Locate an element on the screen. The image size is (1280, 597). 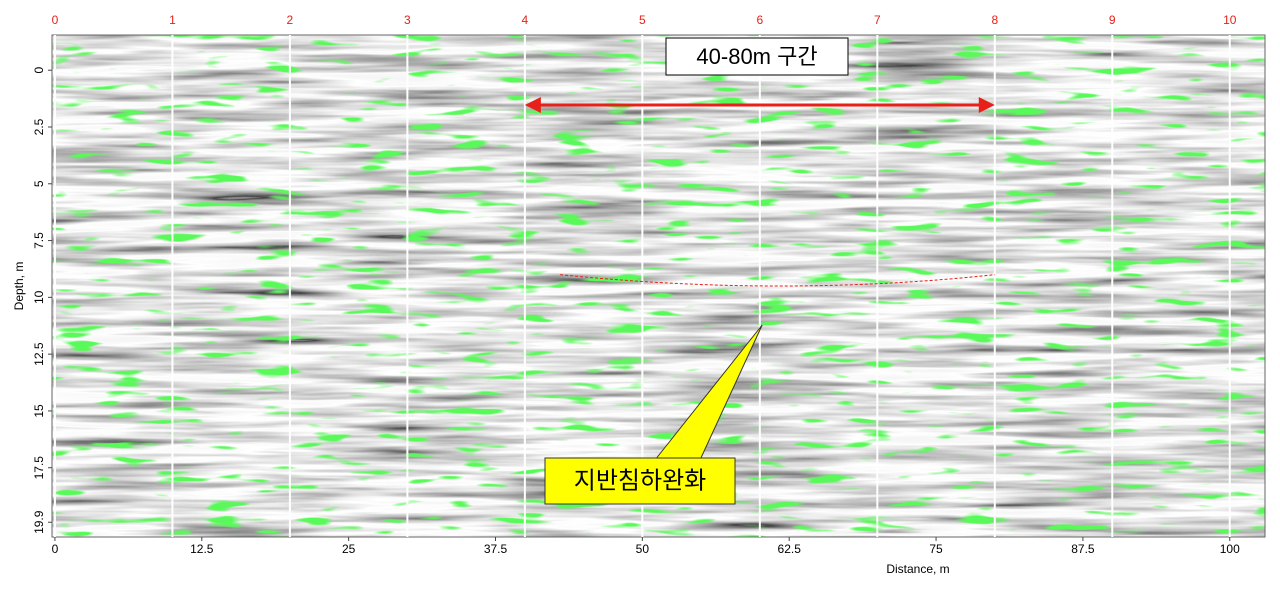
y-tick-label: 0 is located at coordinates (39, 70).